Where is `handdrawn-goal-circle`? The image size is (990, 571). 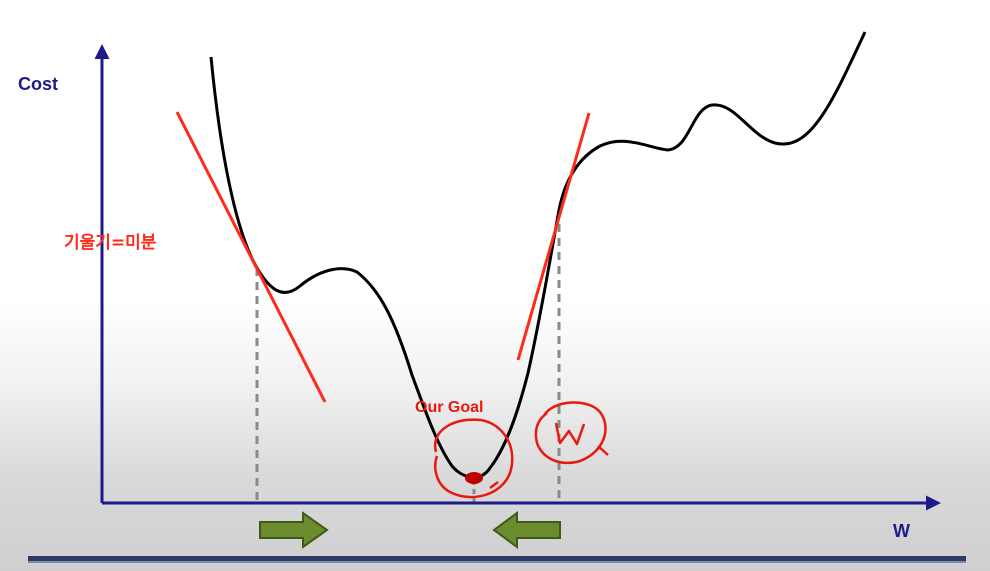 handdrawn-goal-circle is located at coordinates (473, 458).